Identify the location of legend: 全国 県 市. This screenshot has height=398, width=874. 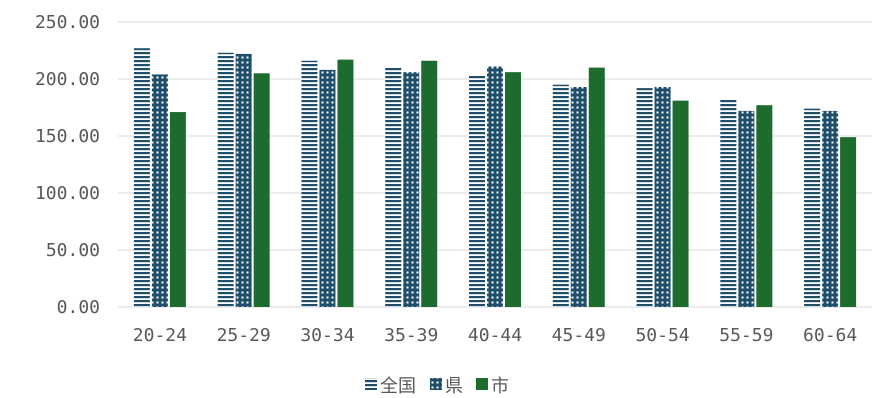
(437, 386).